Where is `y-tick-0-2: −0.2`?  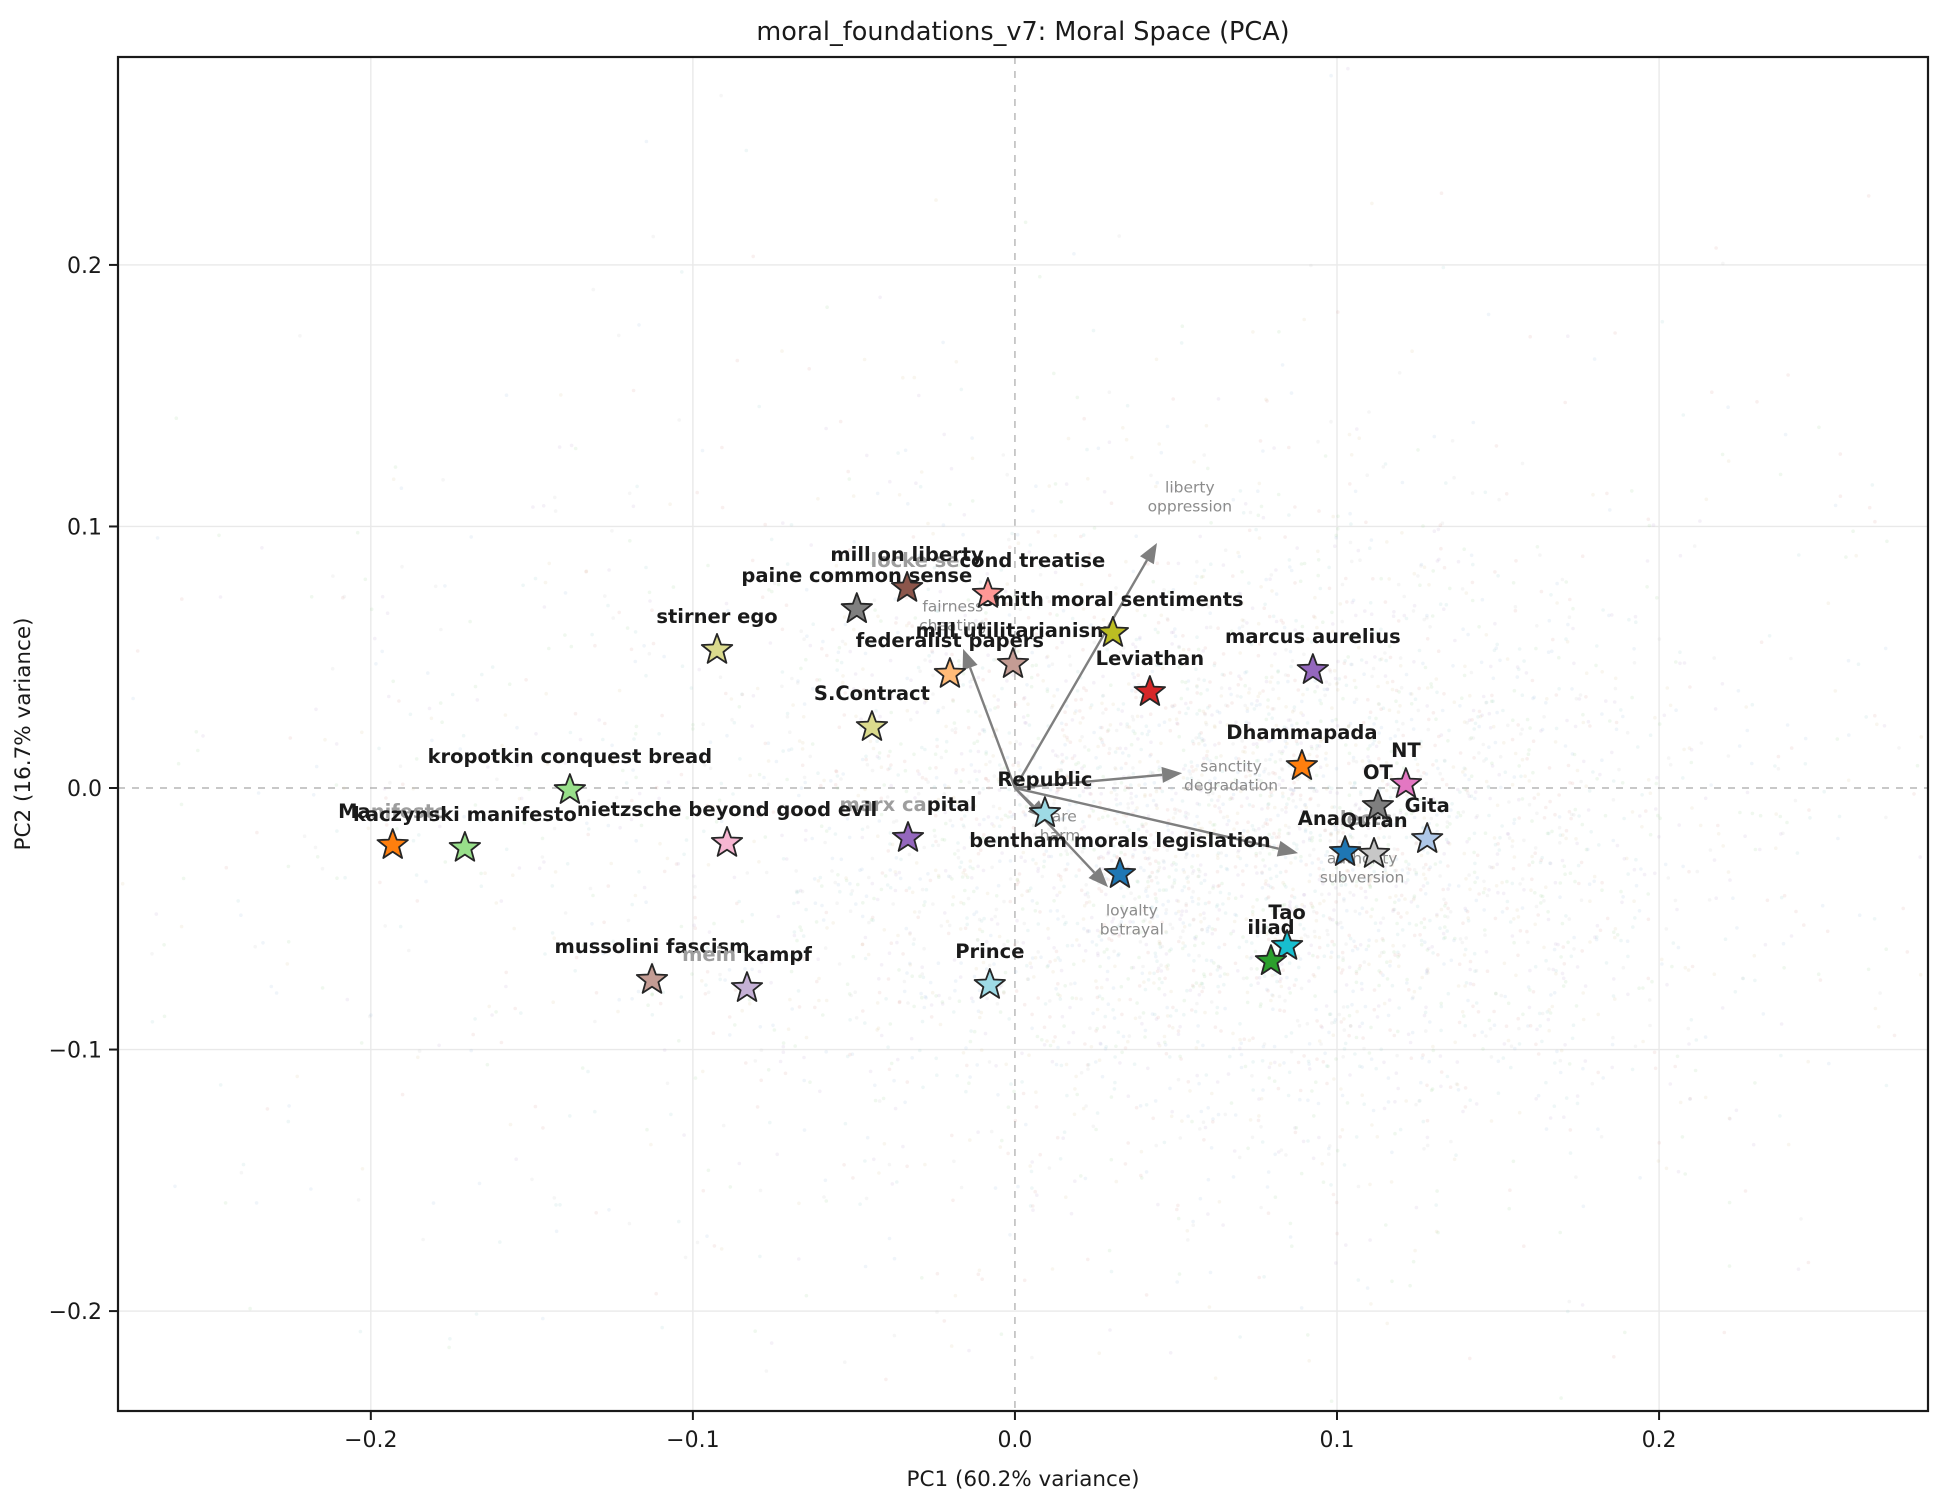 y-tick-0-2: −0.2 is located at coordinates (75, 1312).